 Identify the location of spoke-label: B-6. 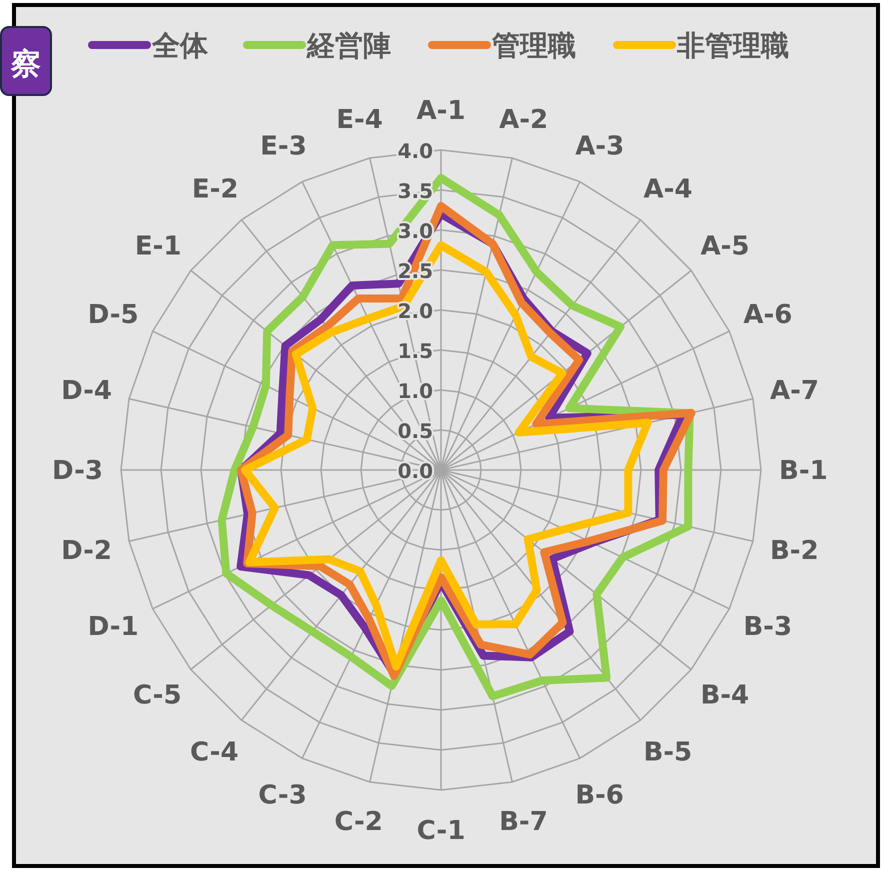
(599, 795).